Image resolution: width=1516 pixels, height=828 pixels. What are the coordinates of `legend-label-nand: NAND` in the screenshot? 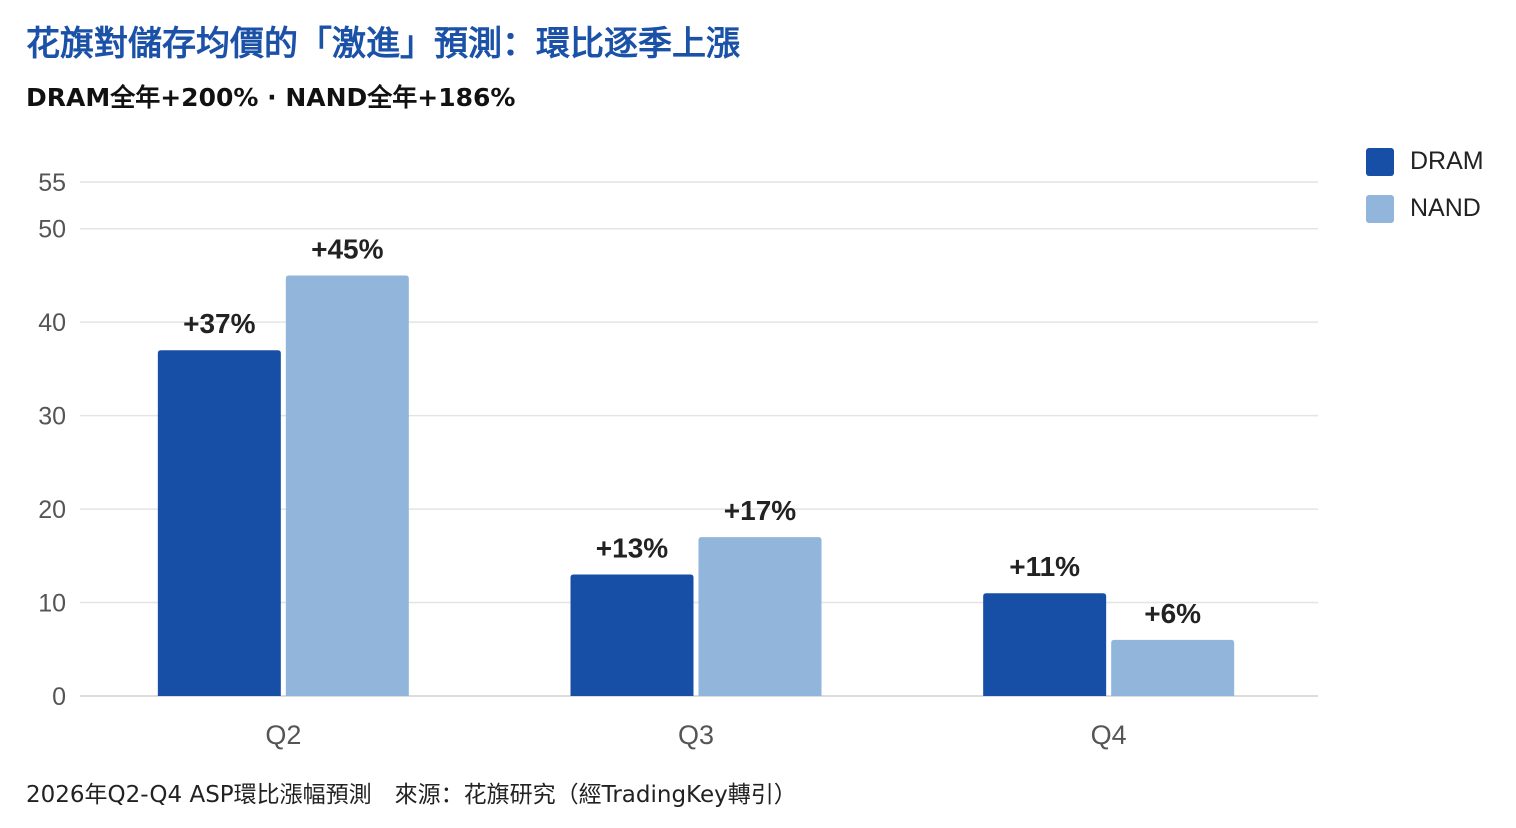 It's located at (1445, 208).